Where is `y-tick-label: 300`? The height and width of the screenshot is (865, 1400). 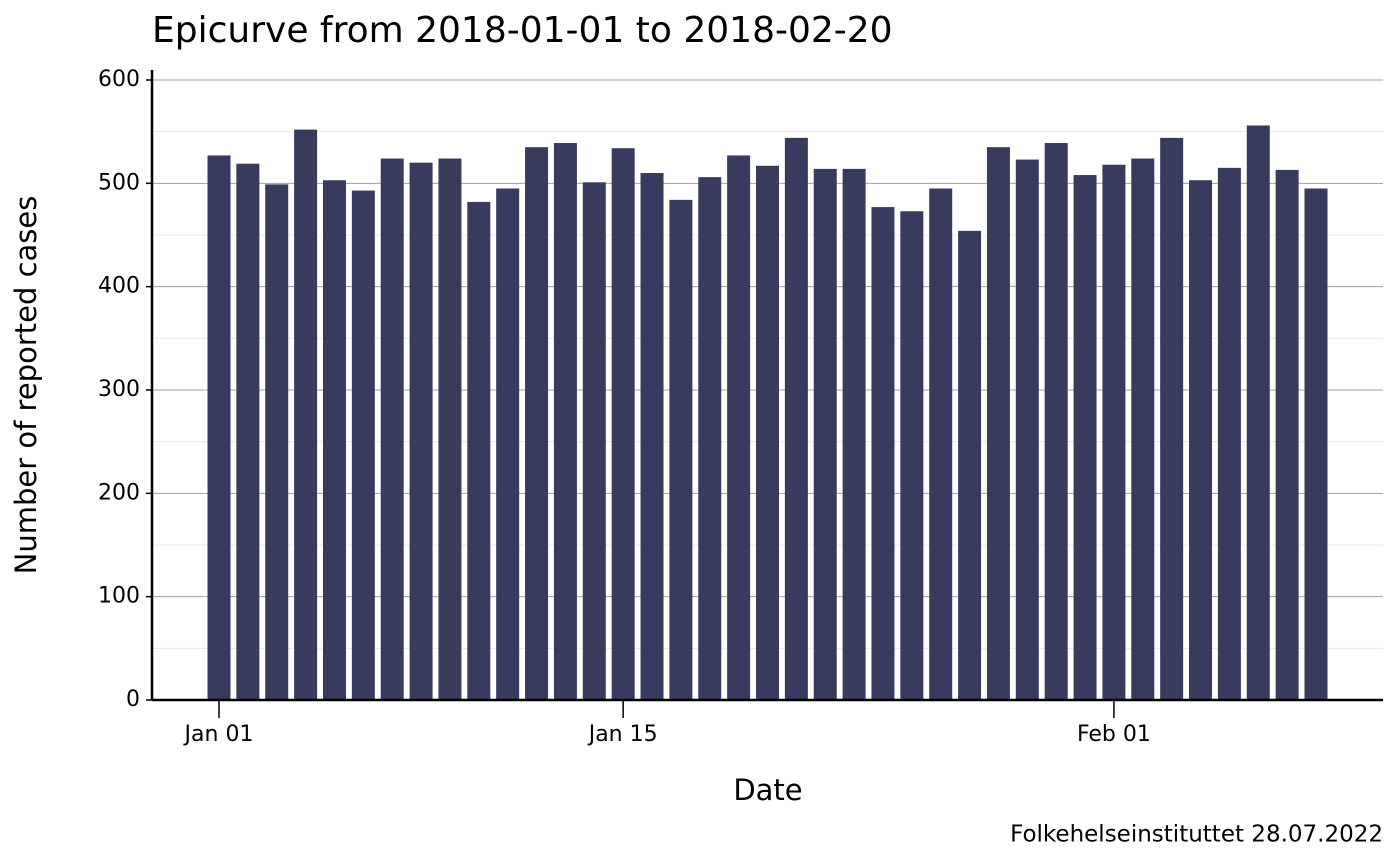 y-tick-label: 300 is located at coordinates (119, 389).